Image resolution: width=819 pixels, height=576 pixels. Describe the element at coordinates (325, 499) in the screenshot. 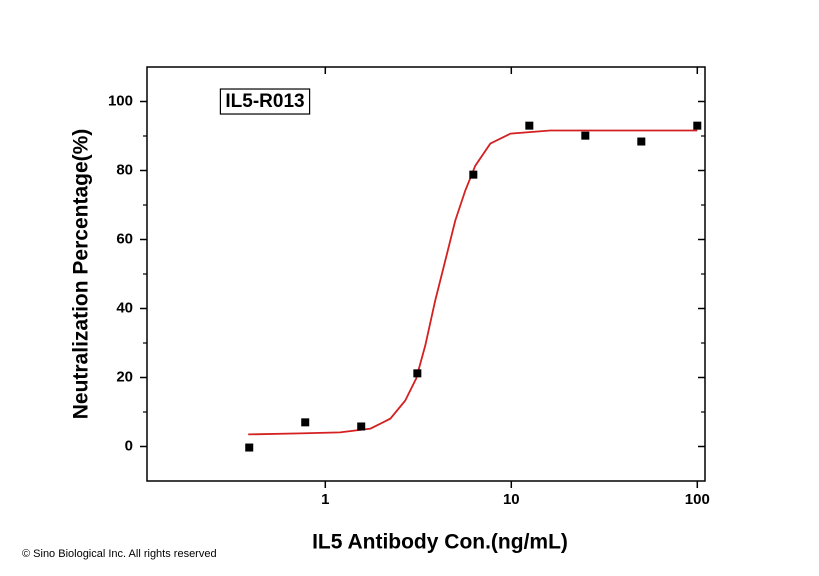

I see `x-tick-label: 1` at that location.